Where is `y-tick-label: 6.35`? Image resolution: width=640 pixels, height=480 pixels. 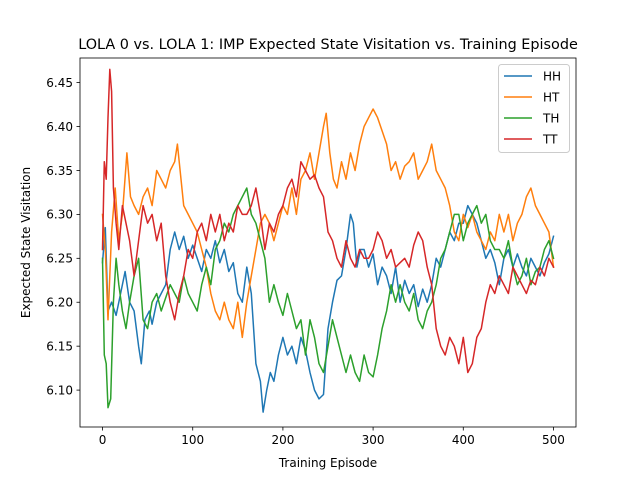 y-tick-label: 6.35 is located at coordinates (59, 171).